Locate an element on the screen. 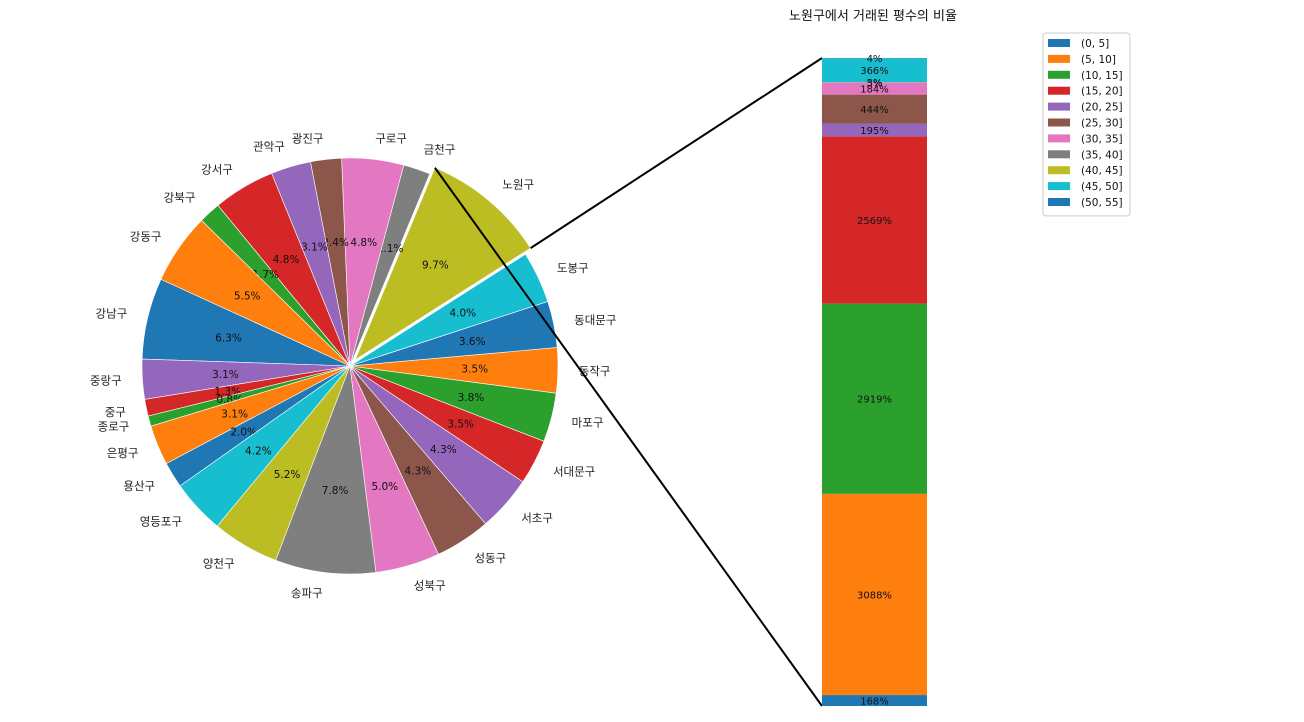  bar-value-label: 2569% is located at coordinates (874, 221).